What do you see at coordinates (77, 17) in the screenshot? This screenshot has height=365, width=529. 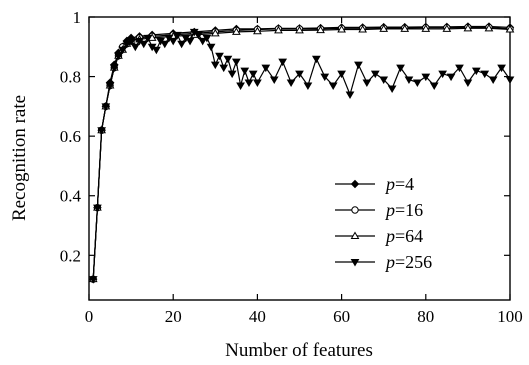 I see `y-tick-label: 1` at bounding box center [77, 17].